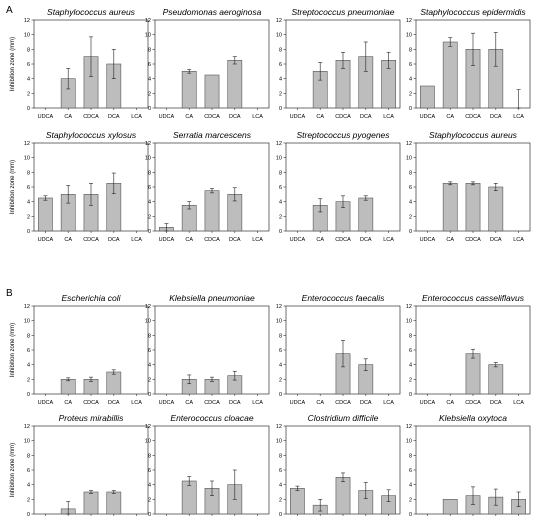 The width and height of the screenshot is (550, 516). I want to click on chart-title: Enterococcus faecalis, so click(343, 298).